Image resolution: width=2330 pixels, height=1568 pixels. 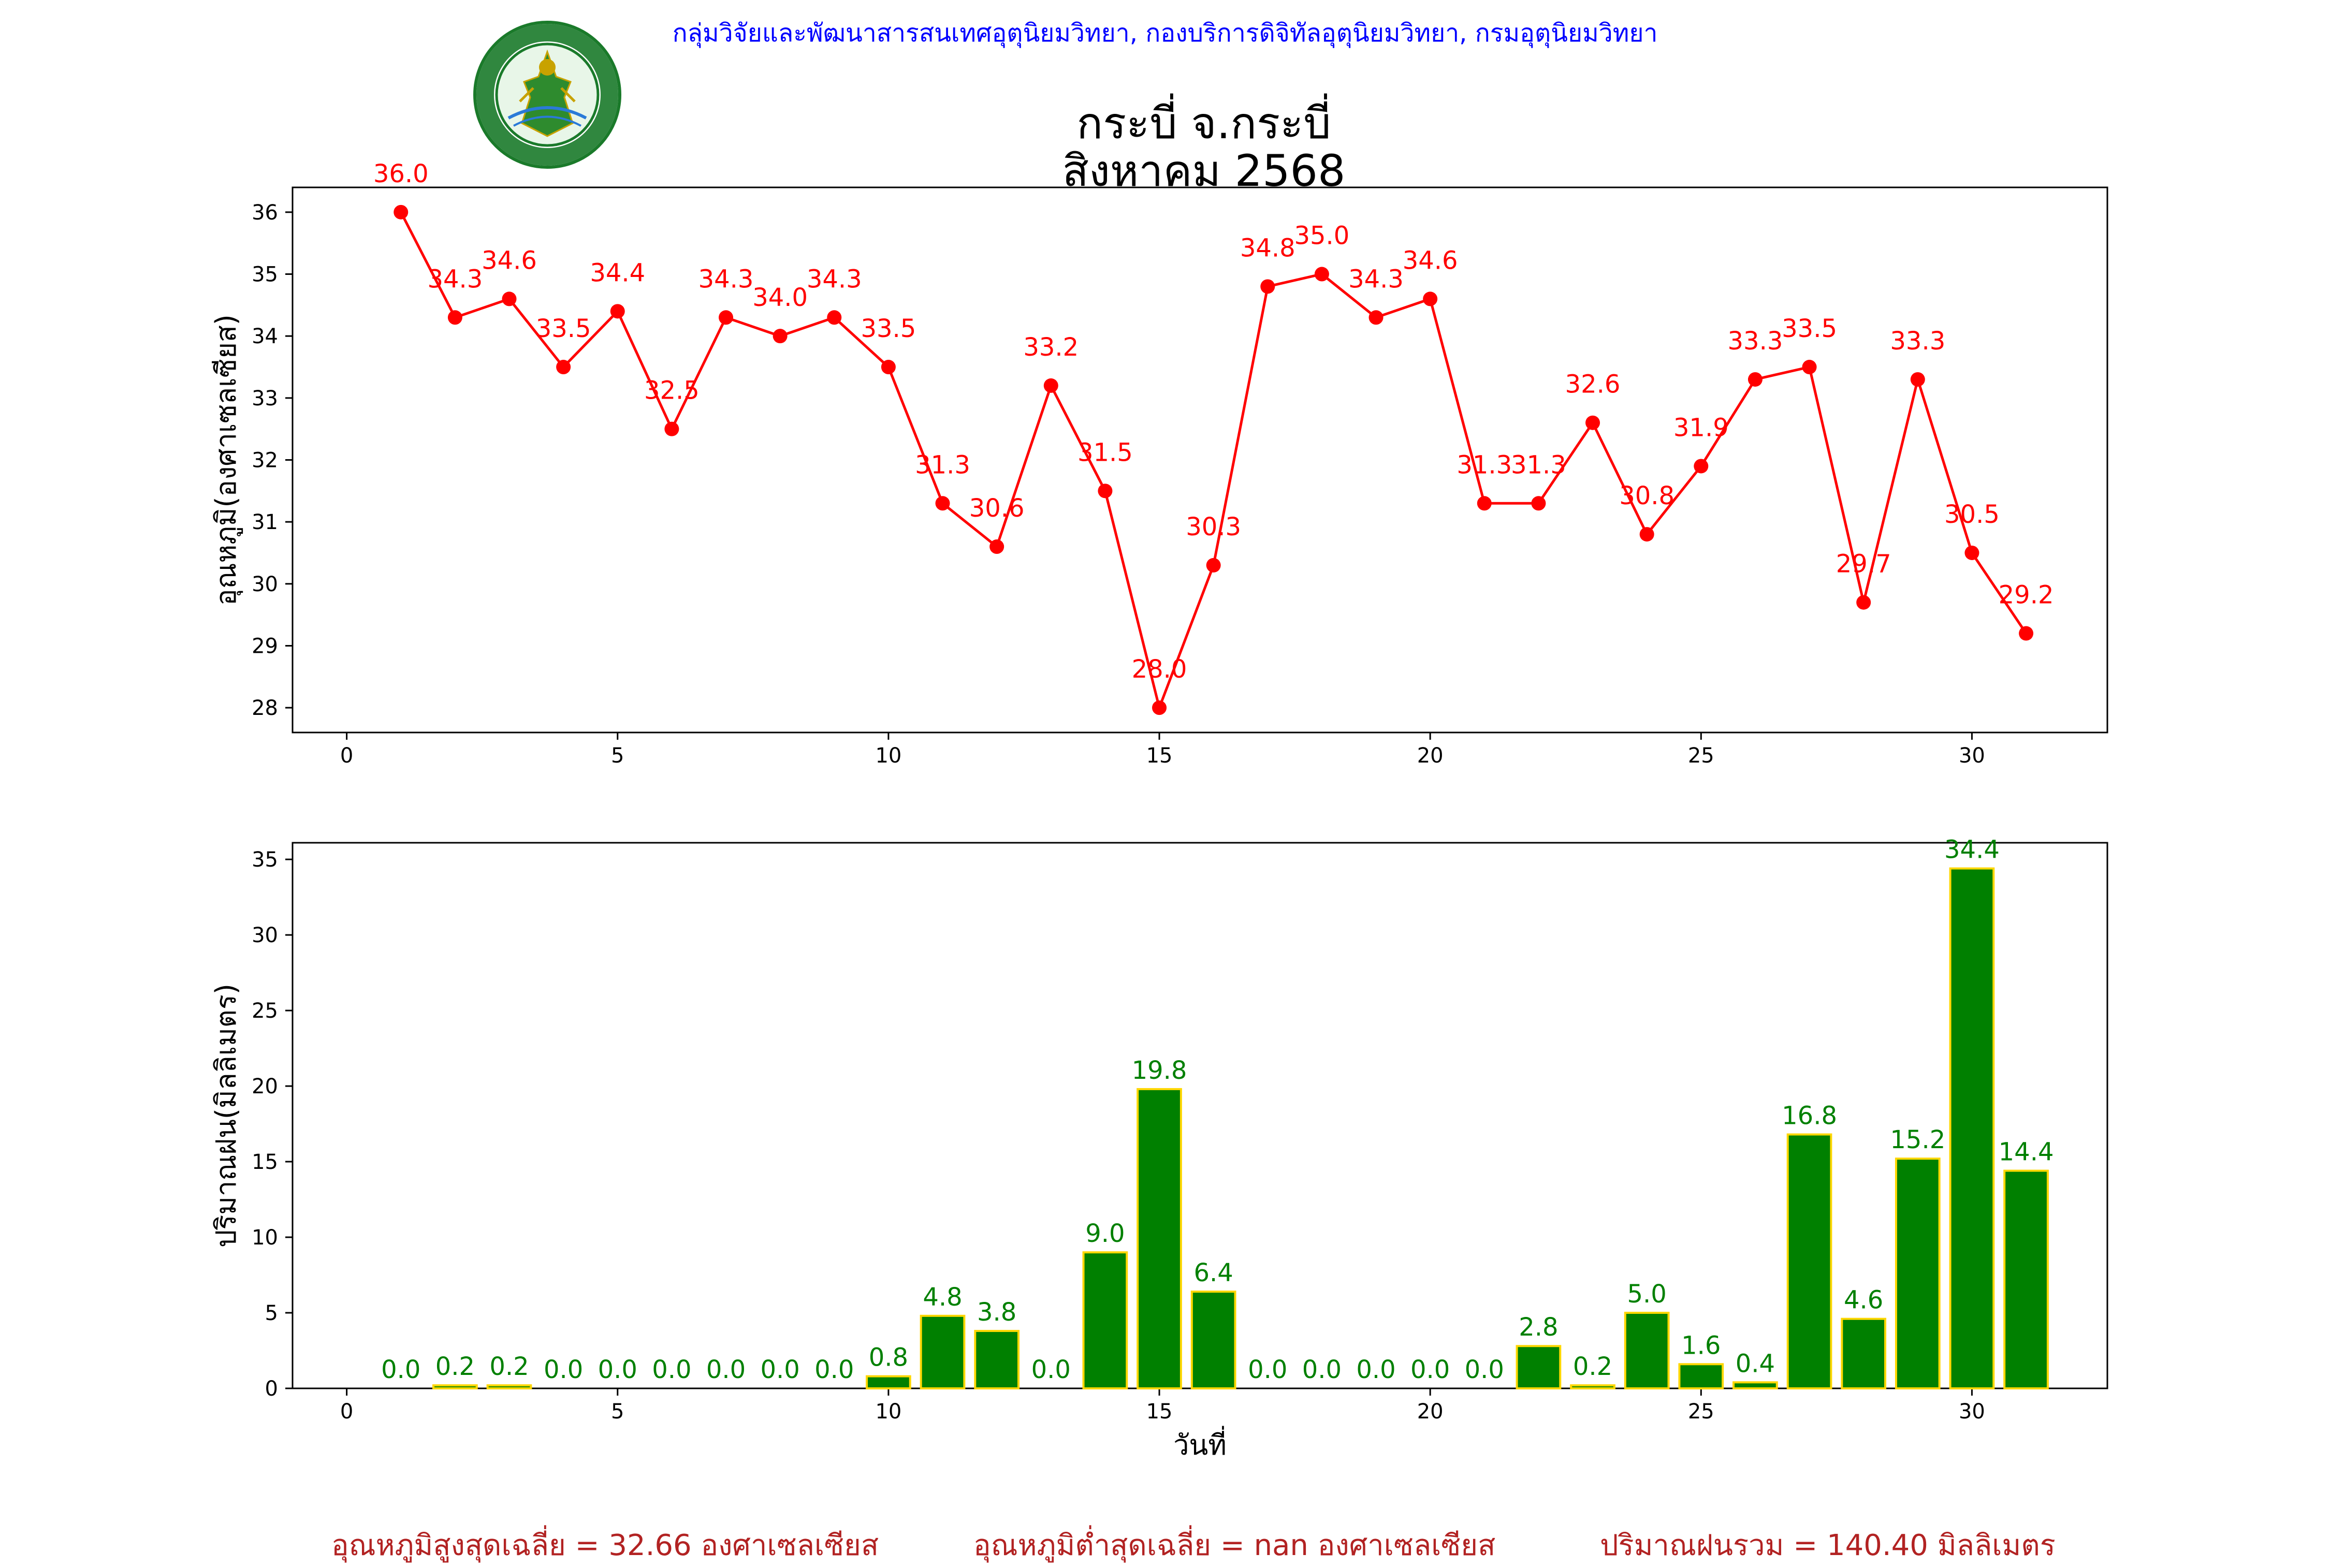 I want to click on rain-data-label: 5.0, so click(x=1646, y=1294).